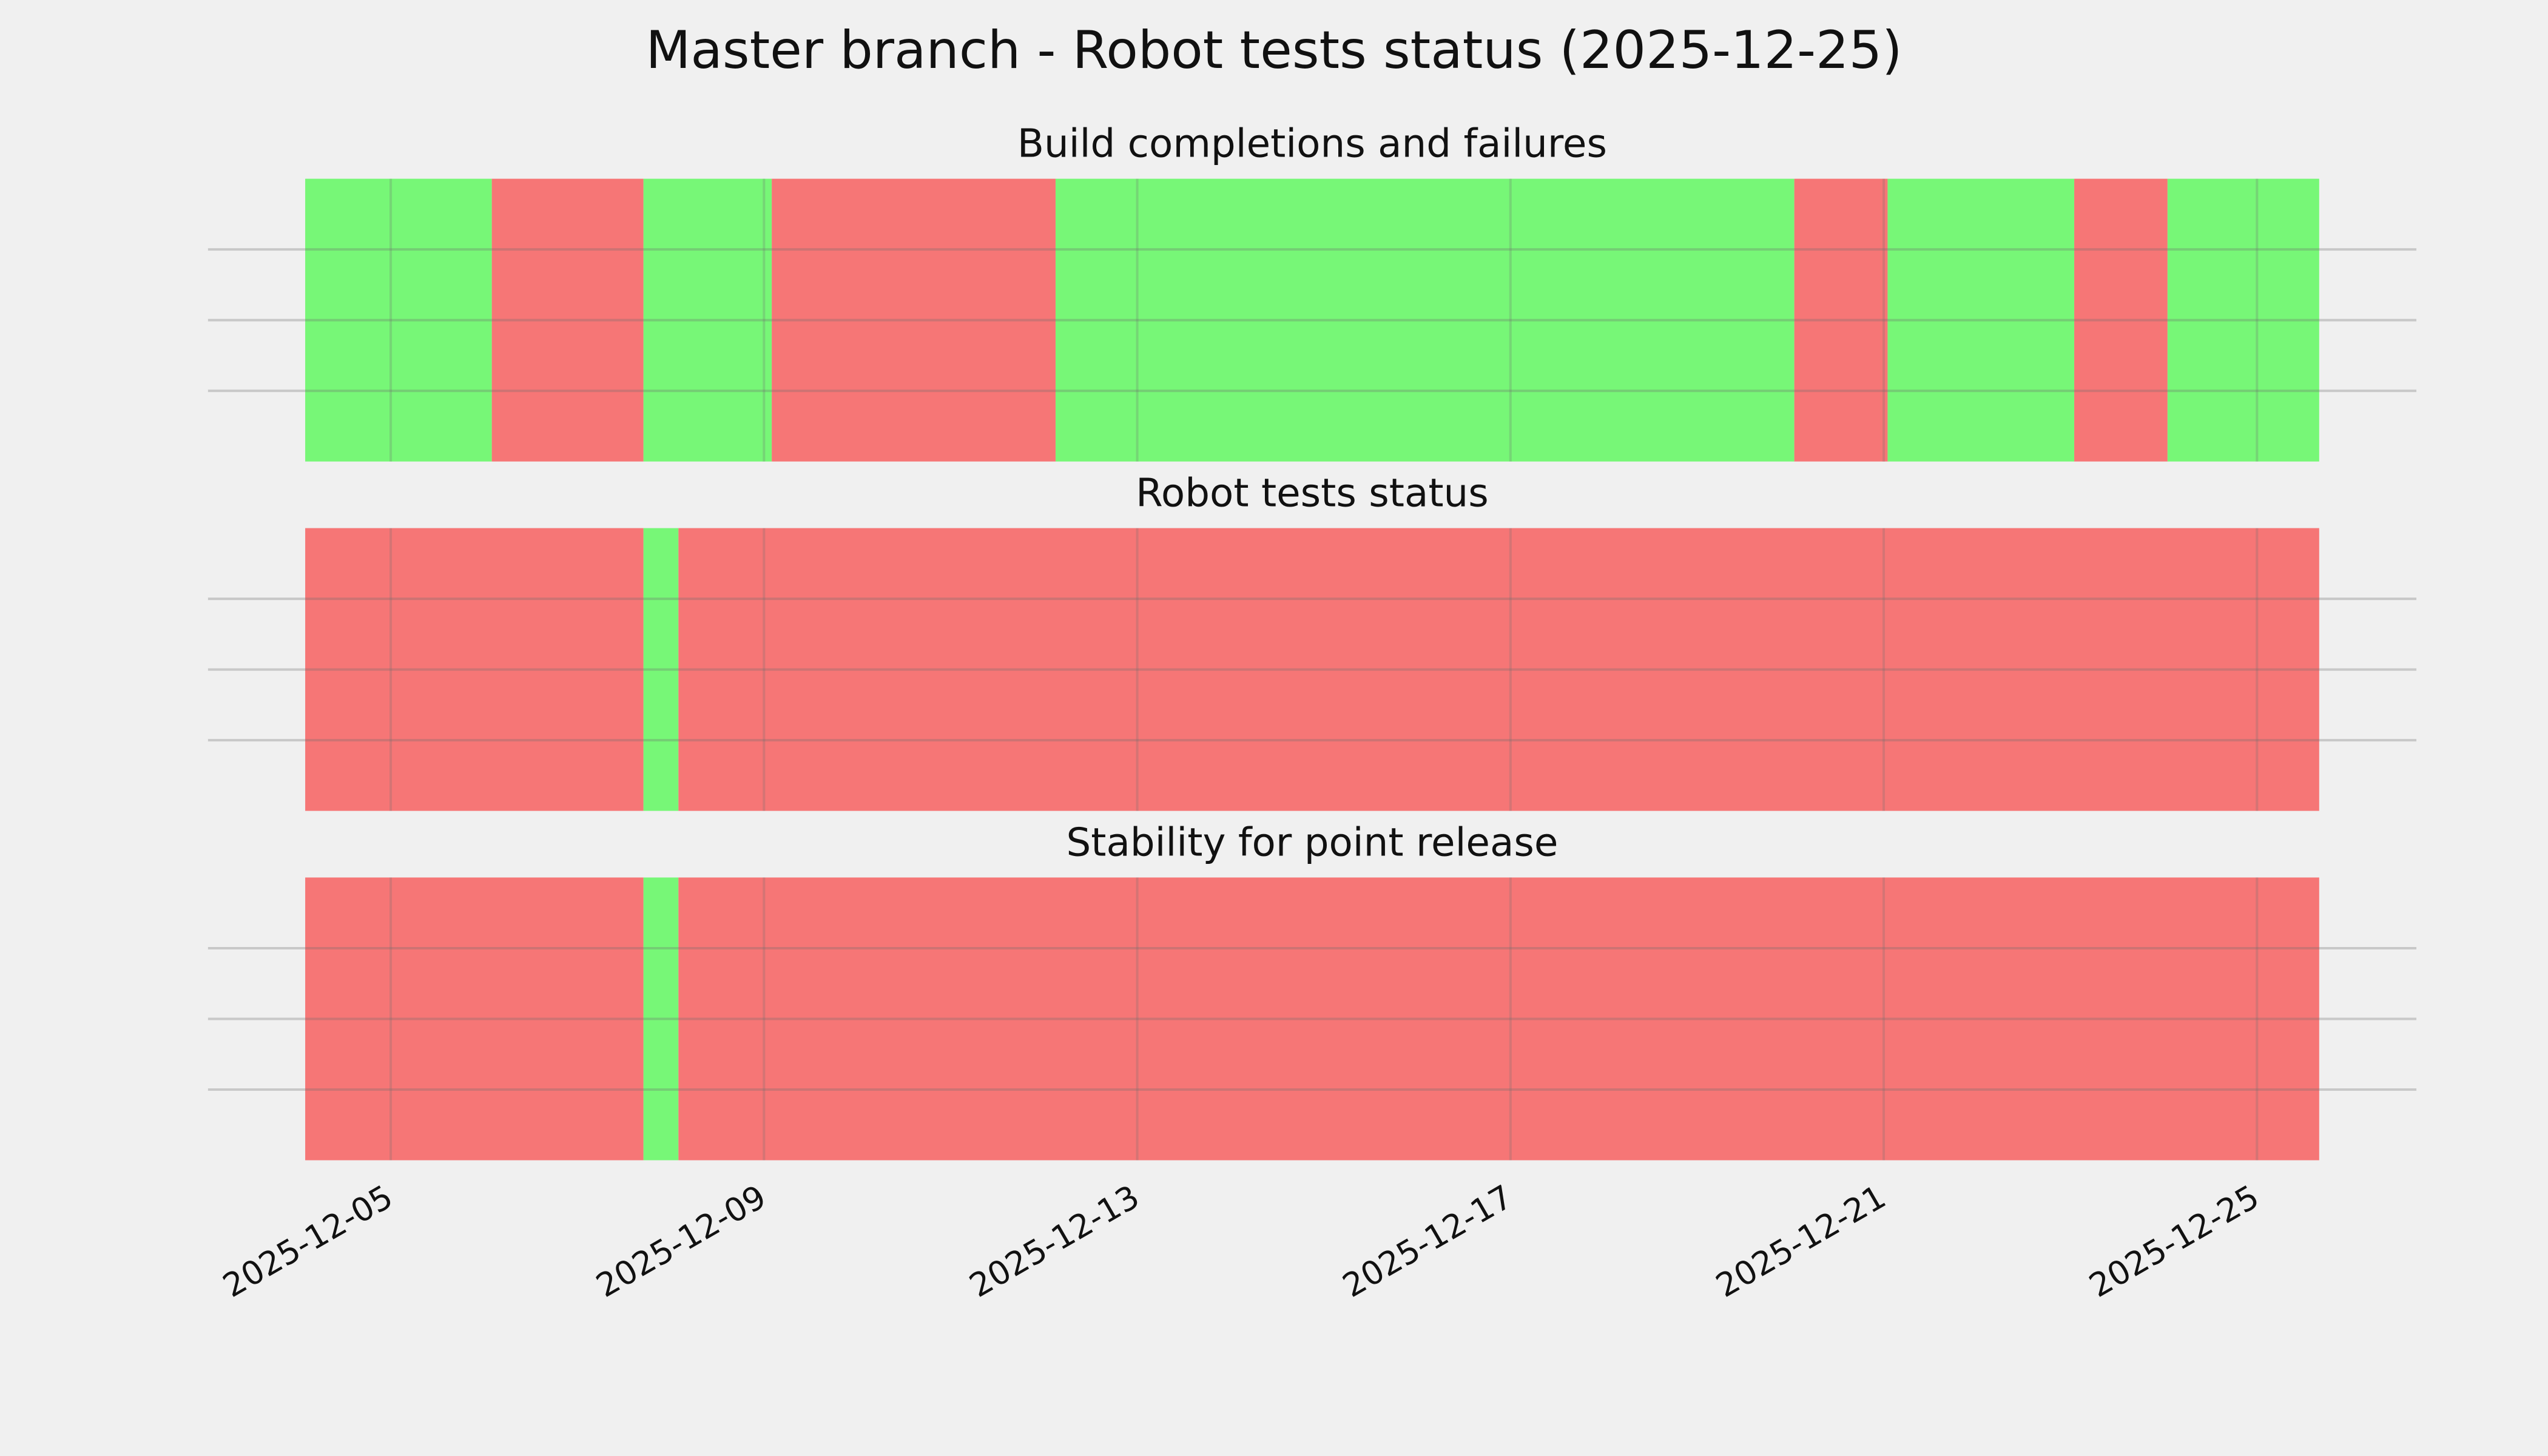  I want to click on subplot-title: Stability for point release, so click(1313, 842).